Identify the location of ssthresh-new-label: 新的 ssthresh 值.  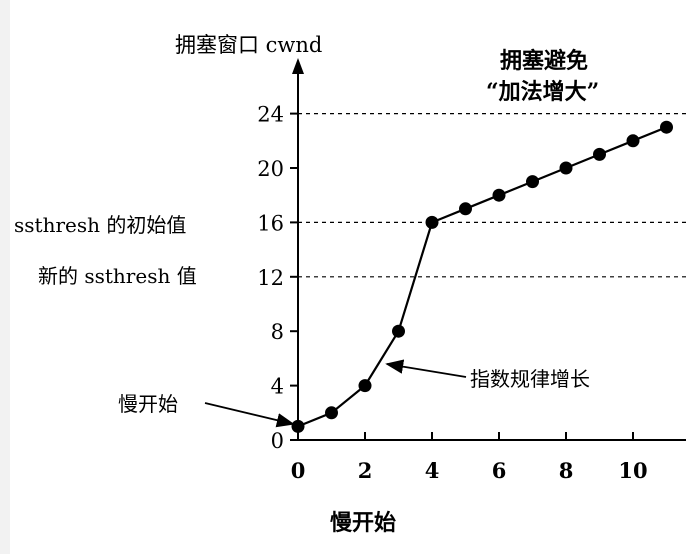
(117, 276).